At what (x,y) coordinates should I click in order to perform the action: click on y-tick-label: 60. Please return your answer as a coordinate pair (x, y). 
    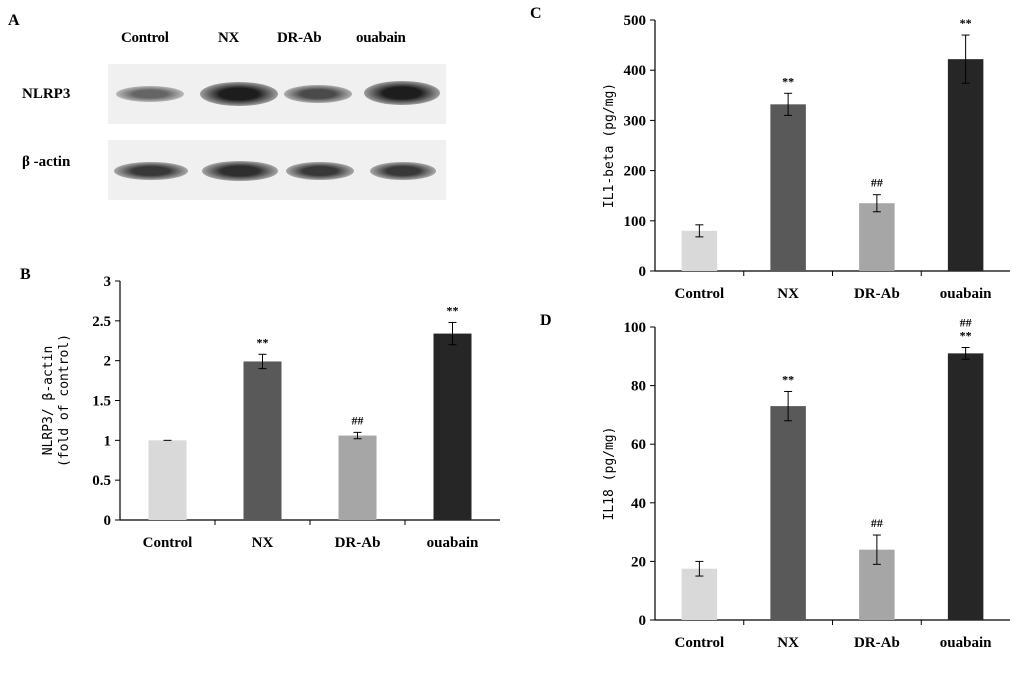
    Looking at the image, I should click on (638, 445).